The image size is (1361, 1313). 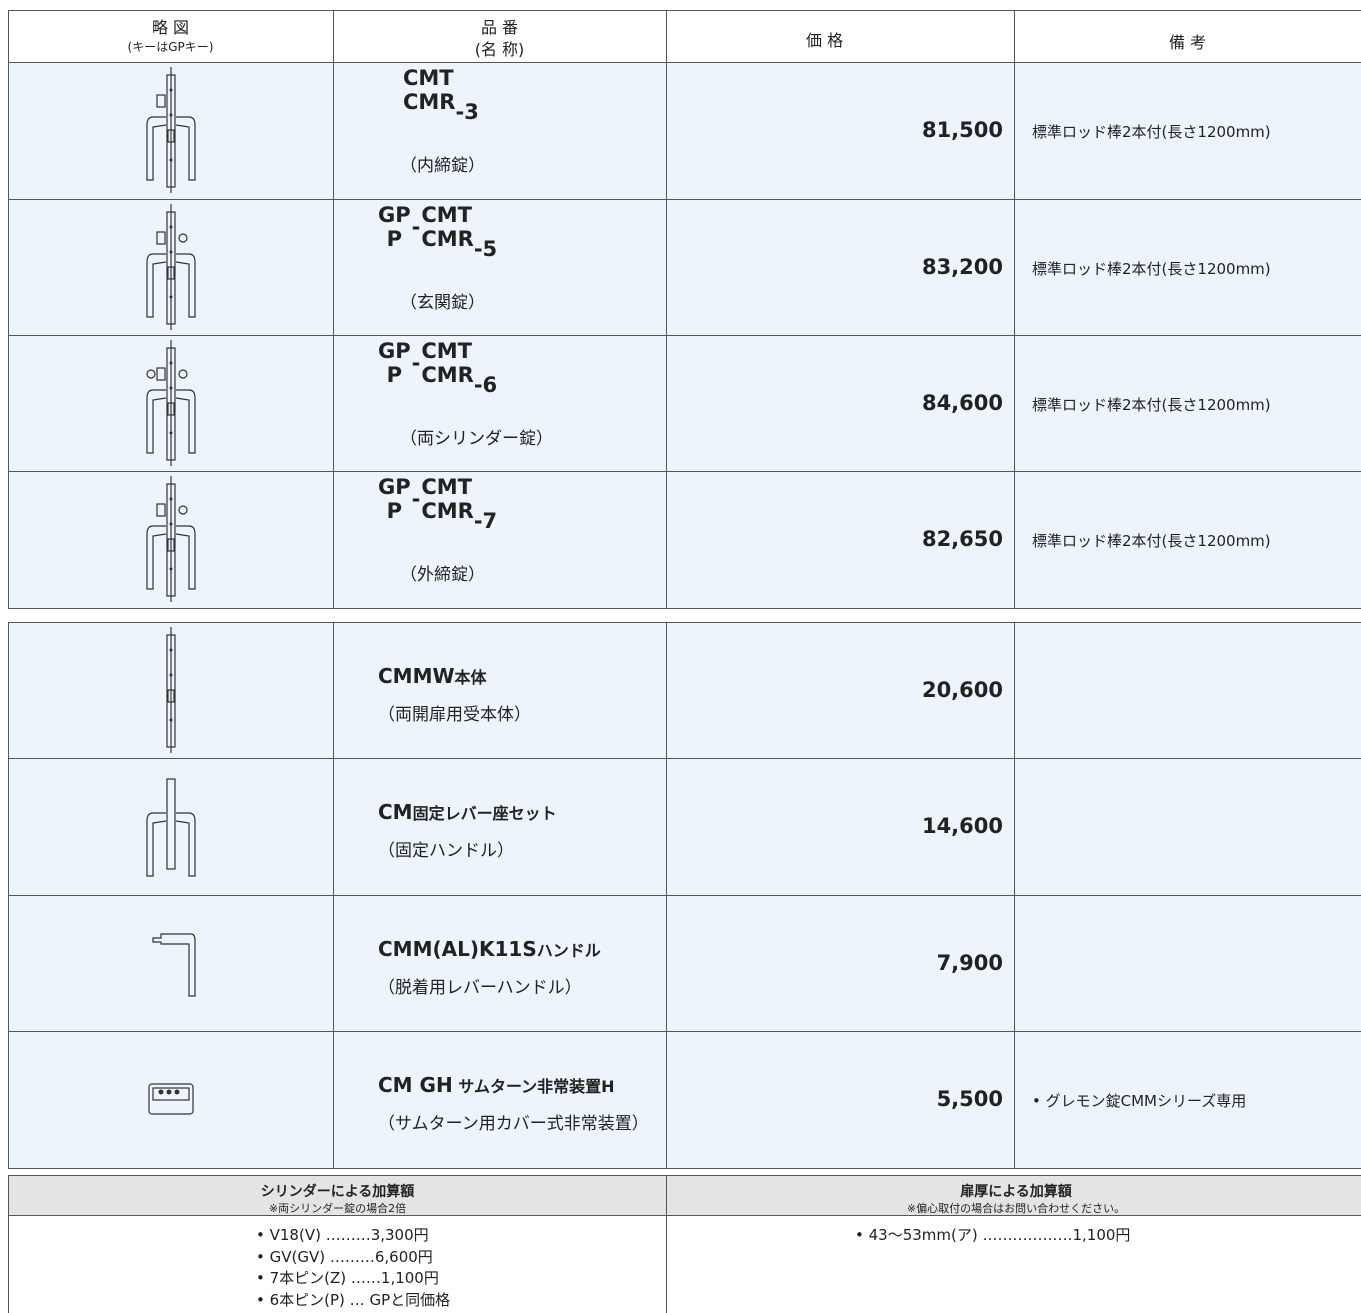 I want to click on price: 14,600, so click(x=962, y=826).